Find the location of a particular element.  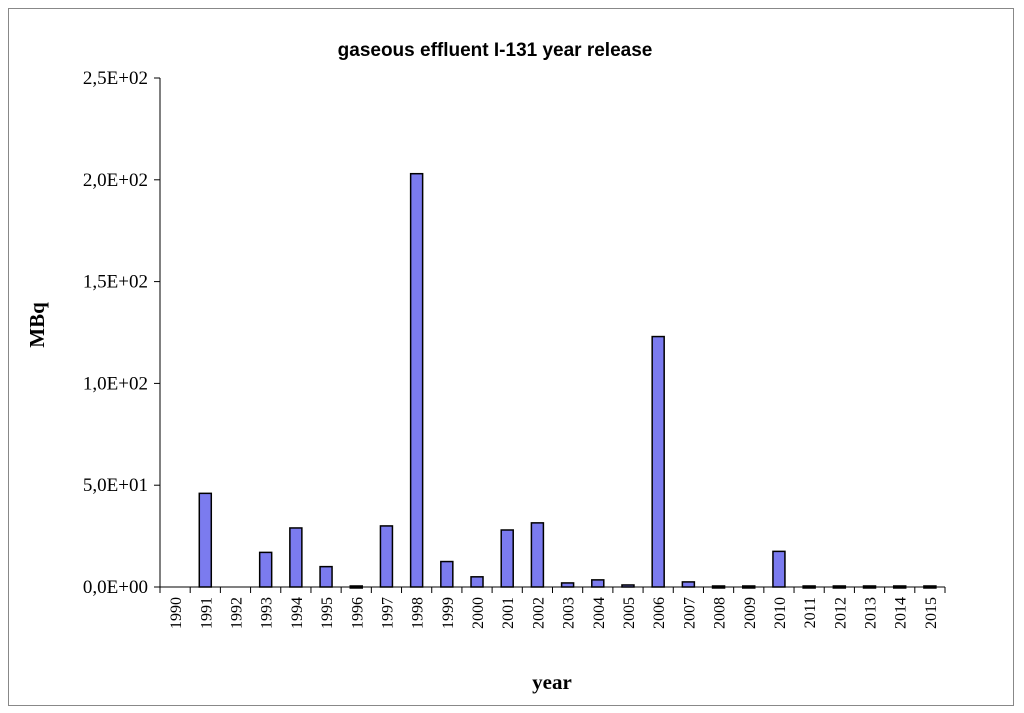

y-tick-label: 0,0E+00 is located at coordinates (115, 587).